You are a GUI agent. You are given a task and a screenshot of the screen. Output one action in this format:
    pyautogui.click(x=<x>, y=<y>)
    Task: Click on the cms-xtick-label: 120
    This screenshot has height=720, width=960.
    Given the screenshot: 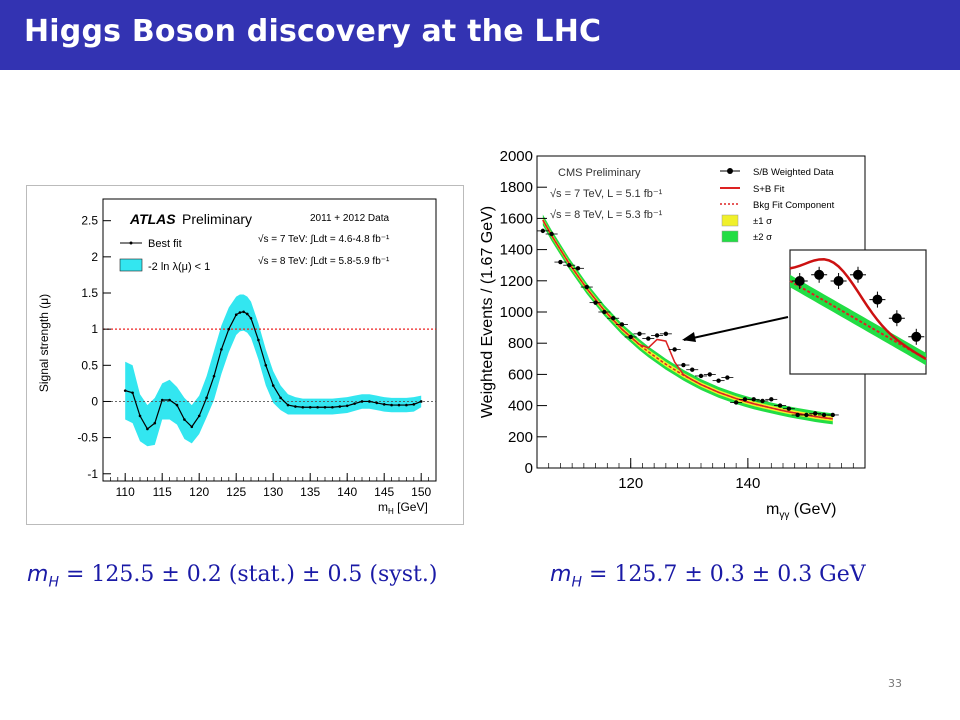 What is the action you would take?
    pyautogui.click(x=630, y=483)
    